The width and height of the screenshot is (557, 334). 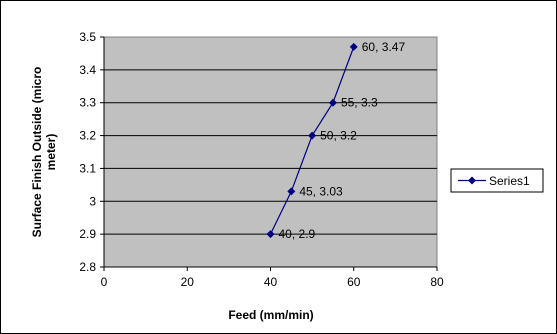 What do you see at coordinates (338, 136) in the screenshot?
I see `data-label: 50, 3.2` at bounding box center [338, 136].